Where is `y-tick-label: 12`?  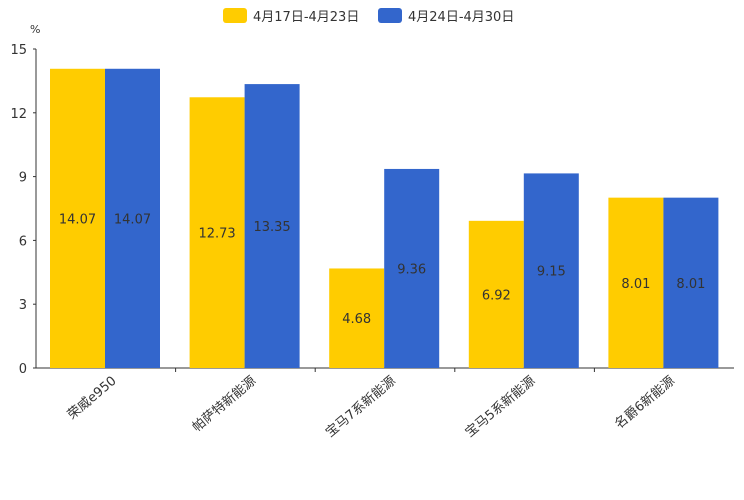 y-tick-label: 12 is located at coordinates (18, 114).